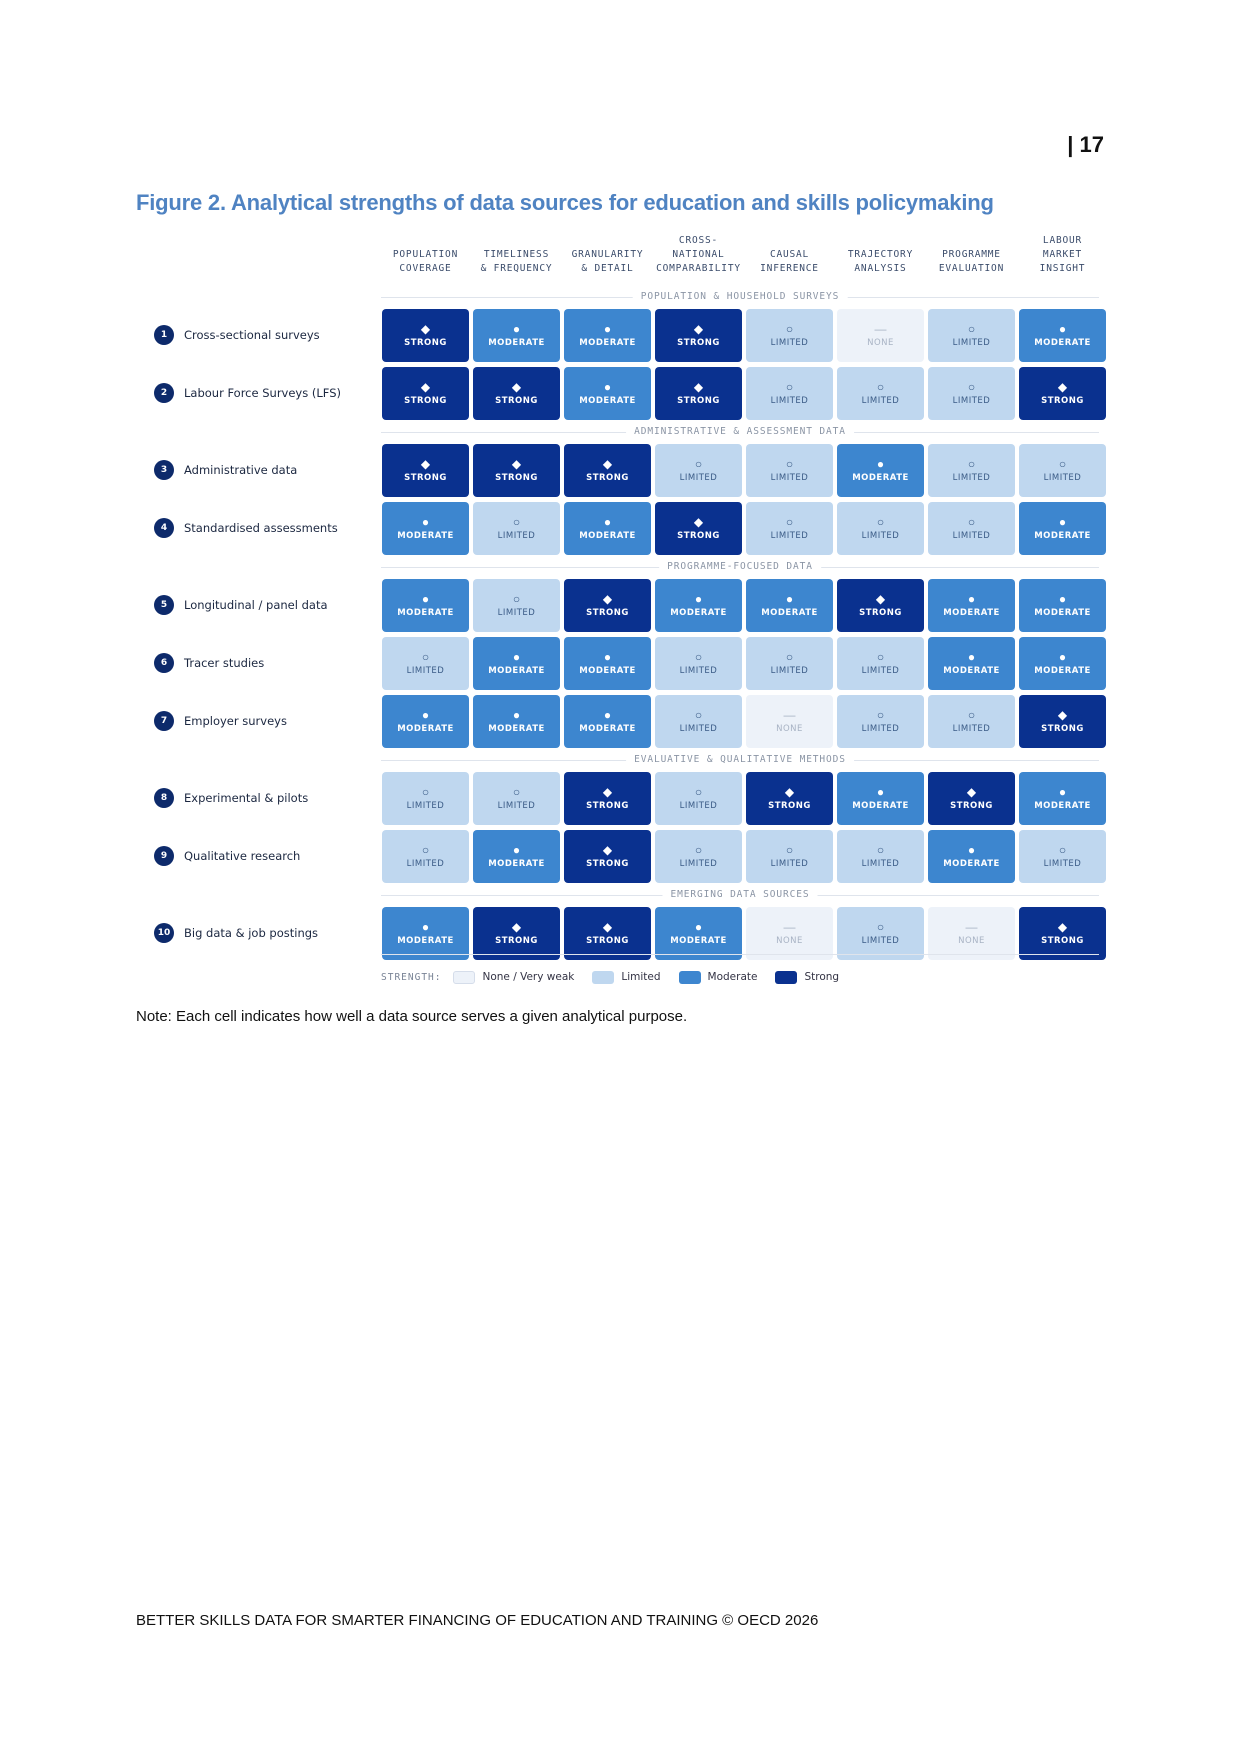 This screenshot has width=1241, height=1754. Describe the element at coordinates (607, 261) in the screenshot. I see `column-header: GRANULARITY & DETAIL` at that location.